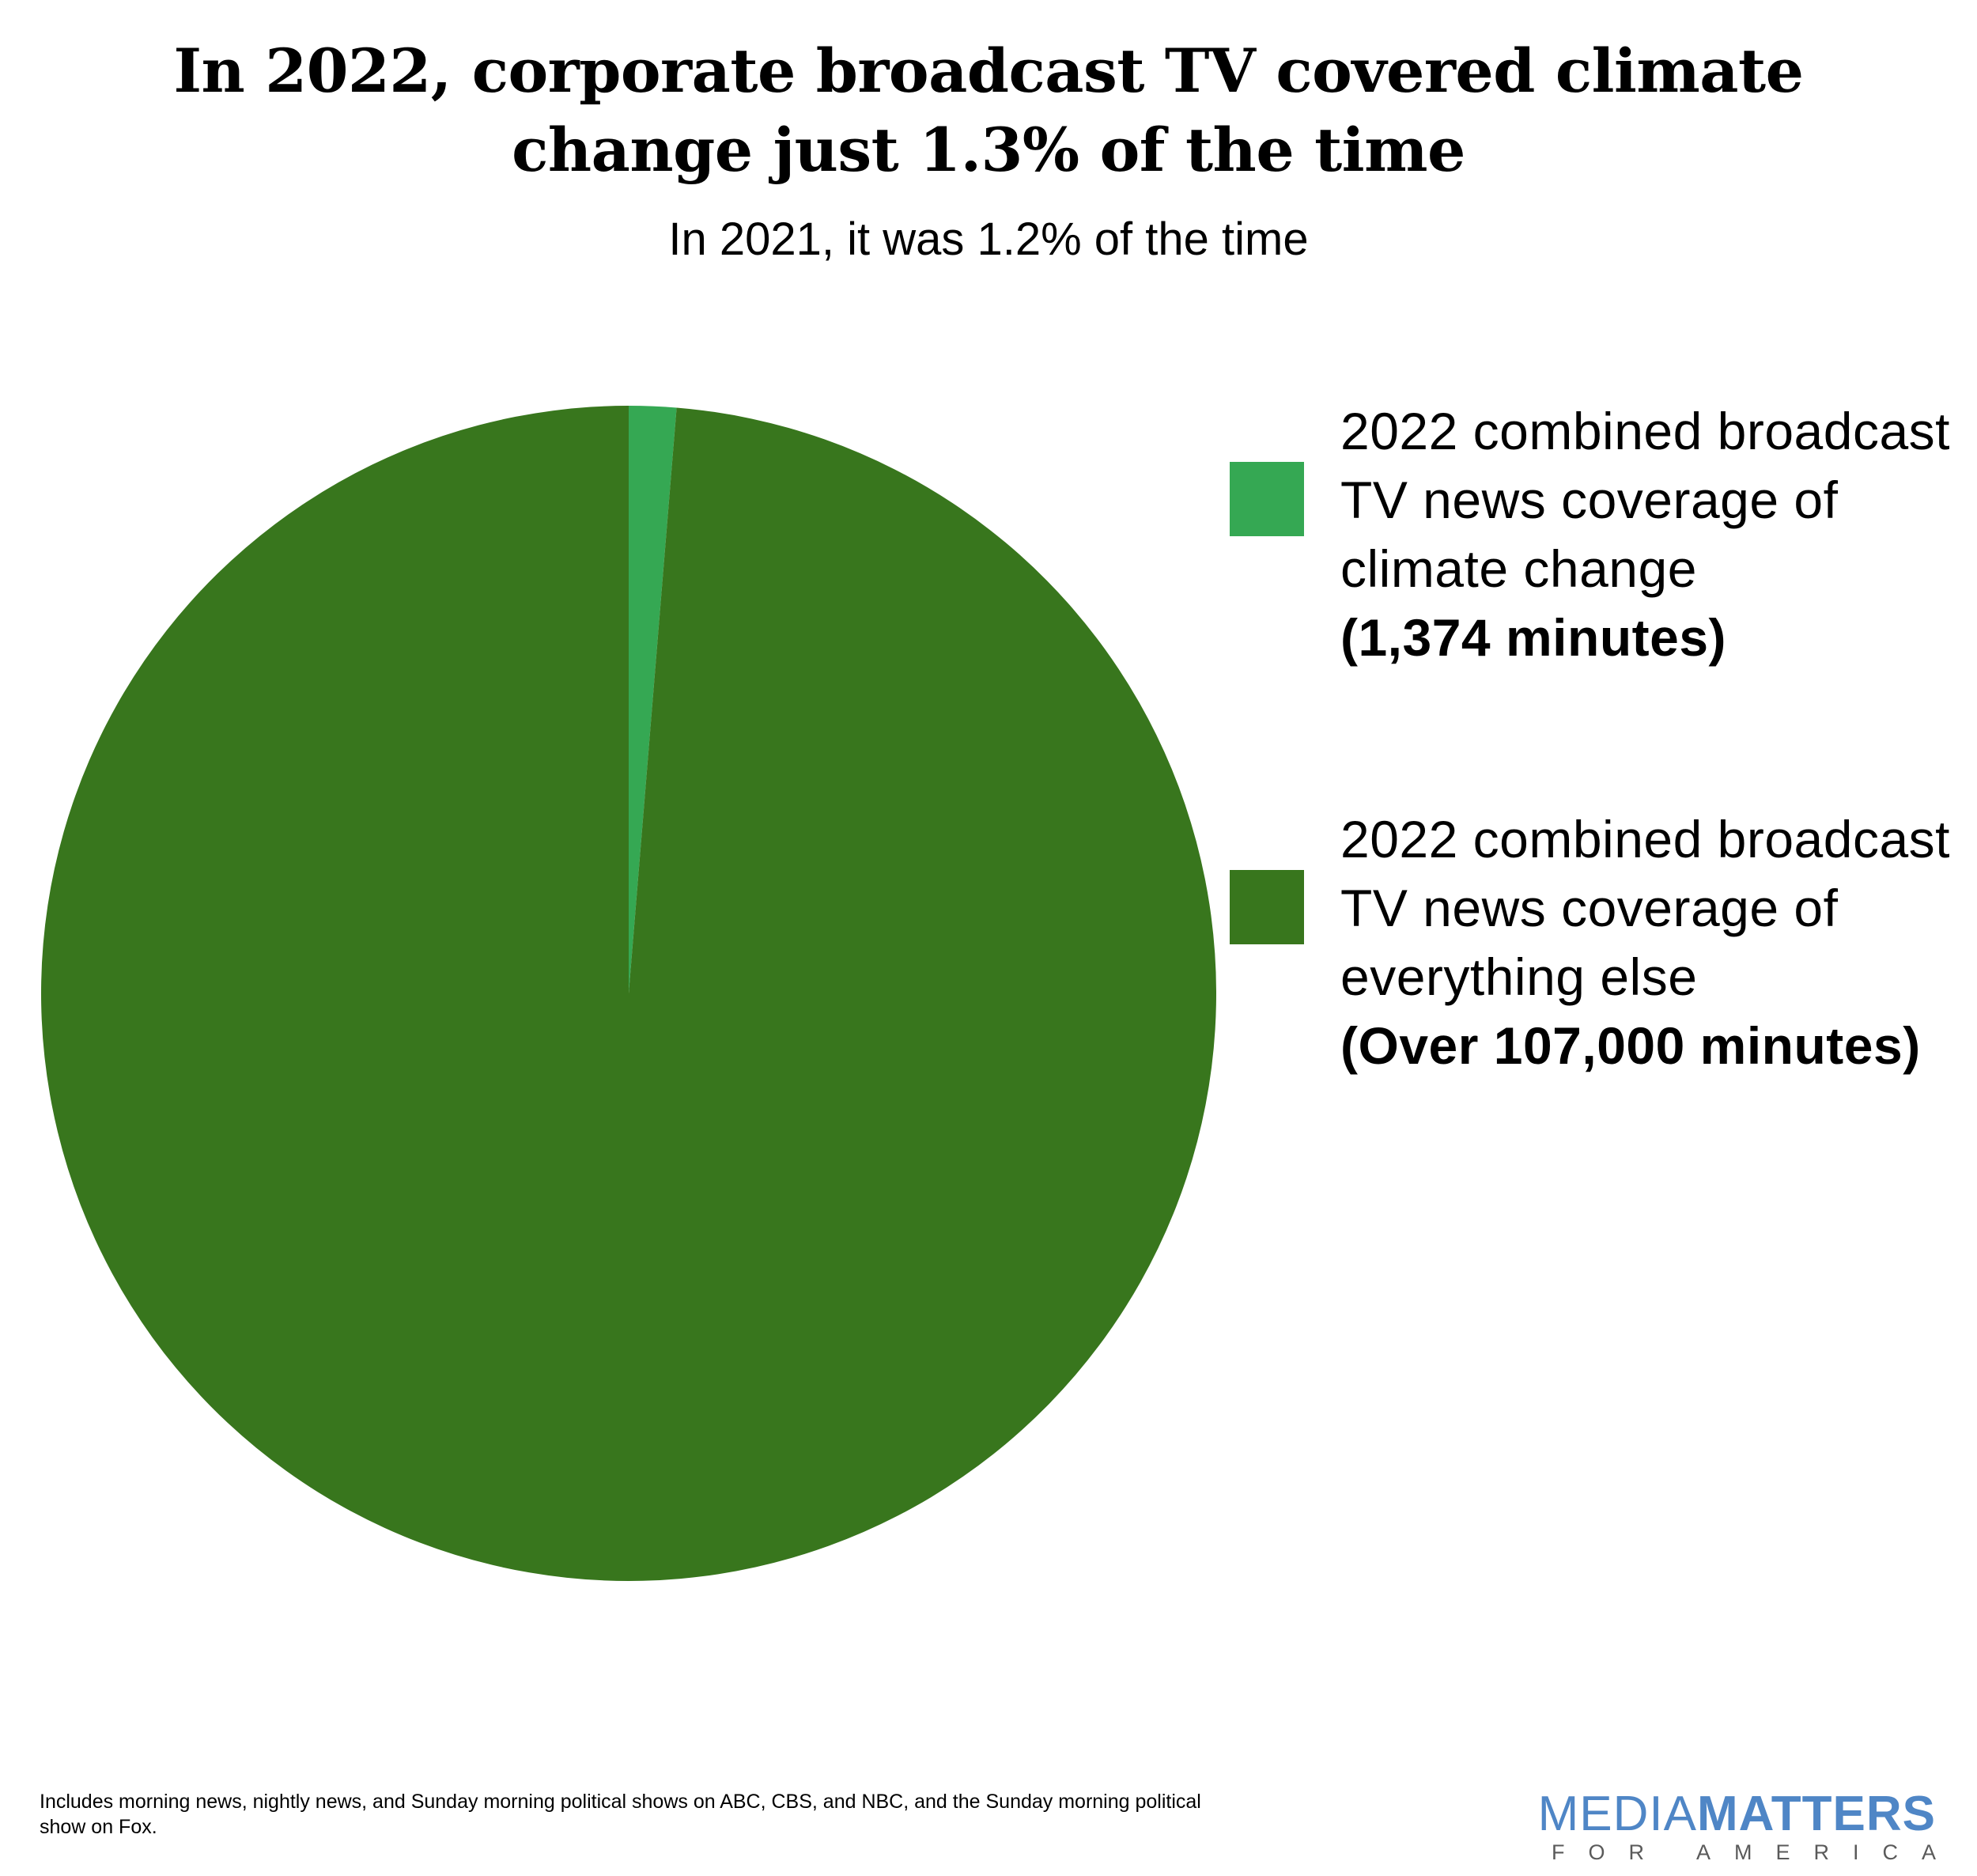 The width and height of the screenshot is (1977, 1876). Describe the element at coordinates (1267, 499) in the screenshot. I see `legend-swatch-climate-change` at that location.